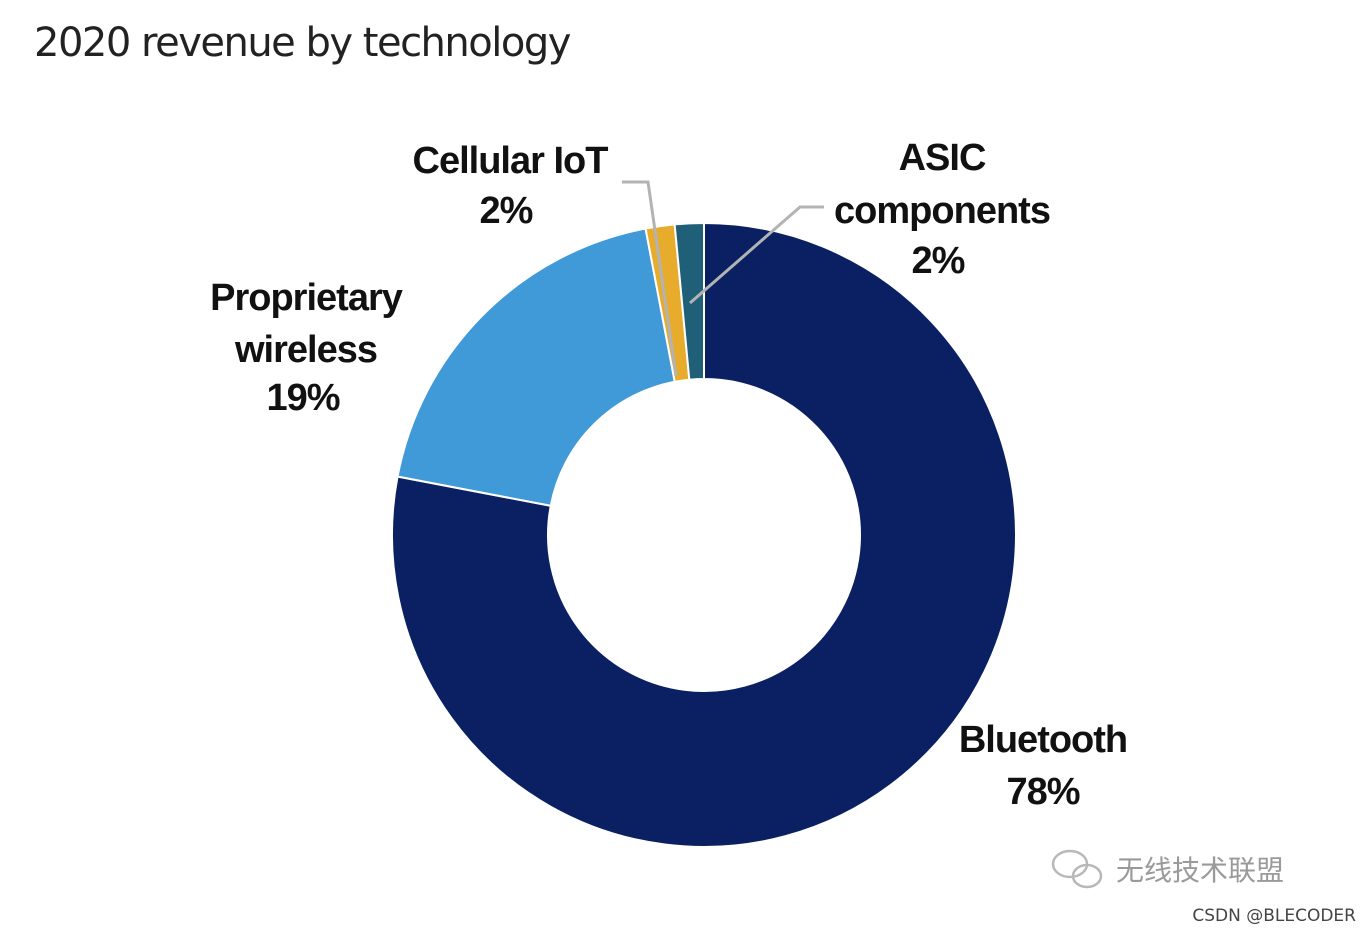 The width and height of the screenshot is (1372, 932). I want to click on watermark-credit: CSDN @BLECODER, so click(1274, 916).